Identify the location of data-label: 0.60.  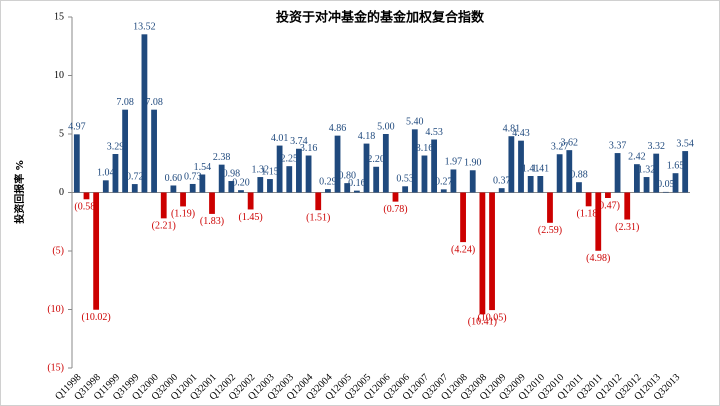
(174, 178).